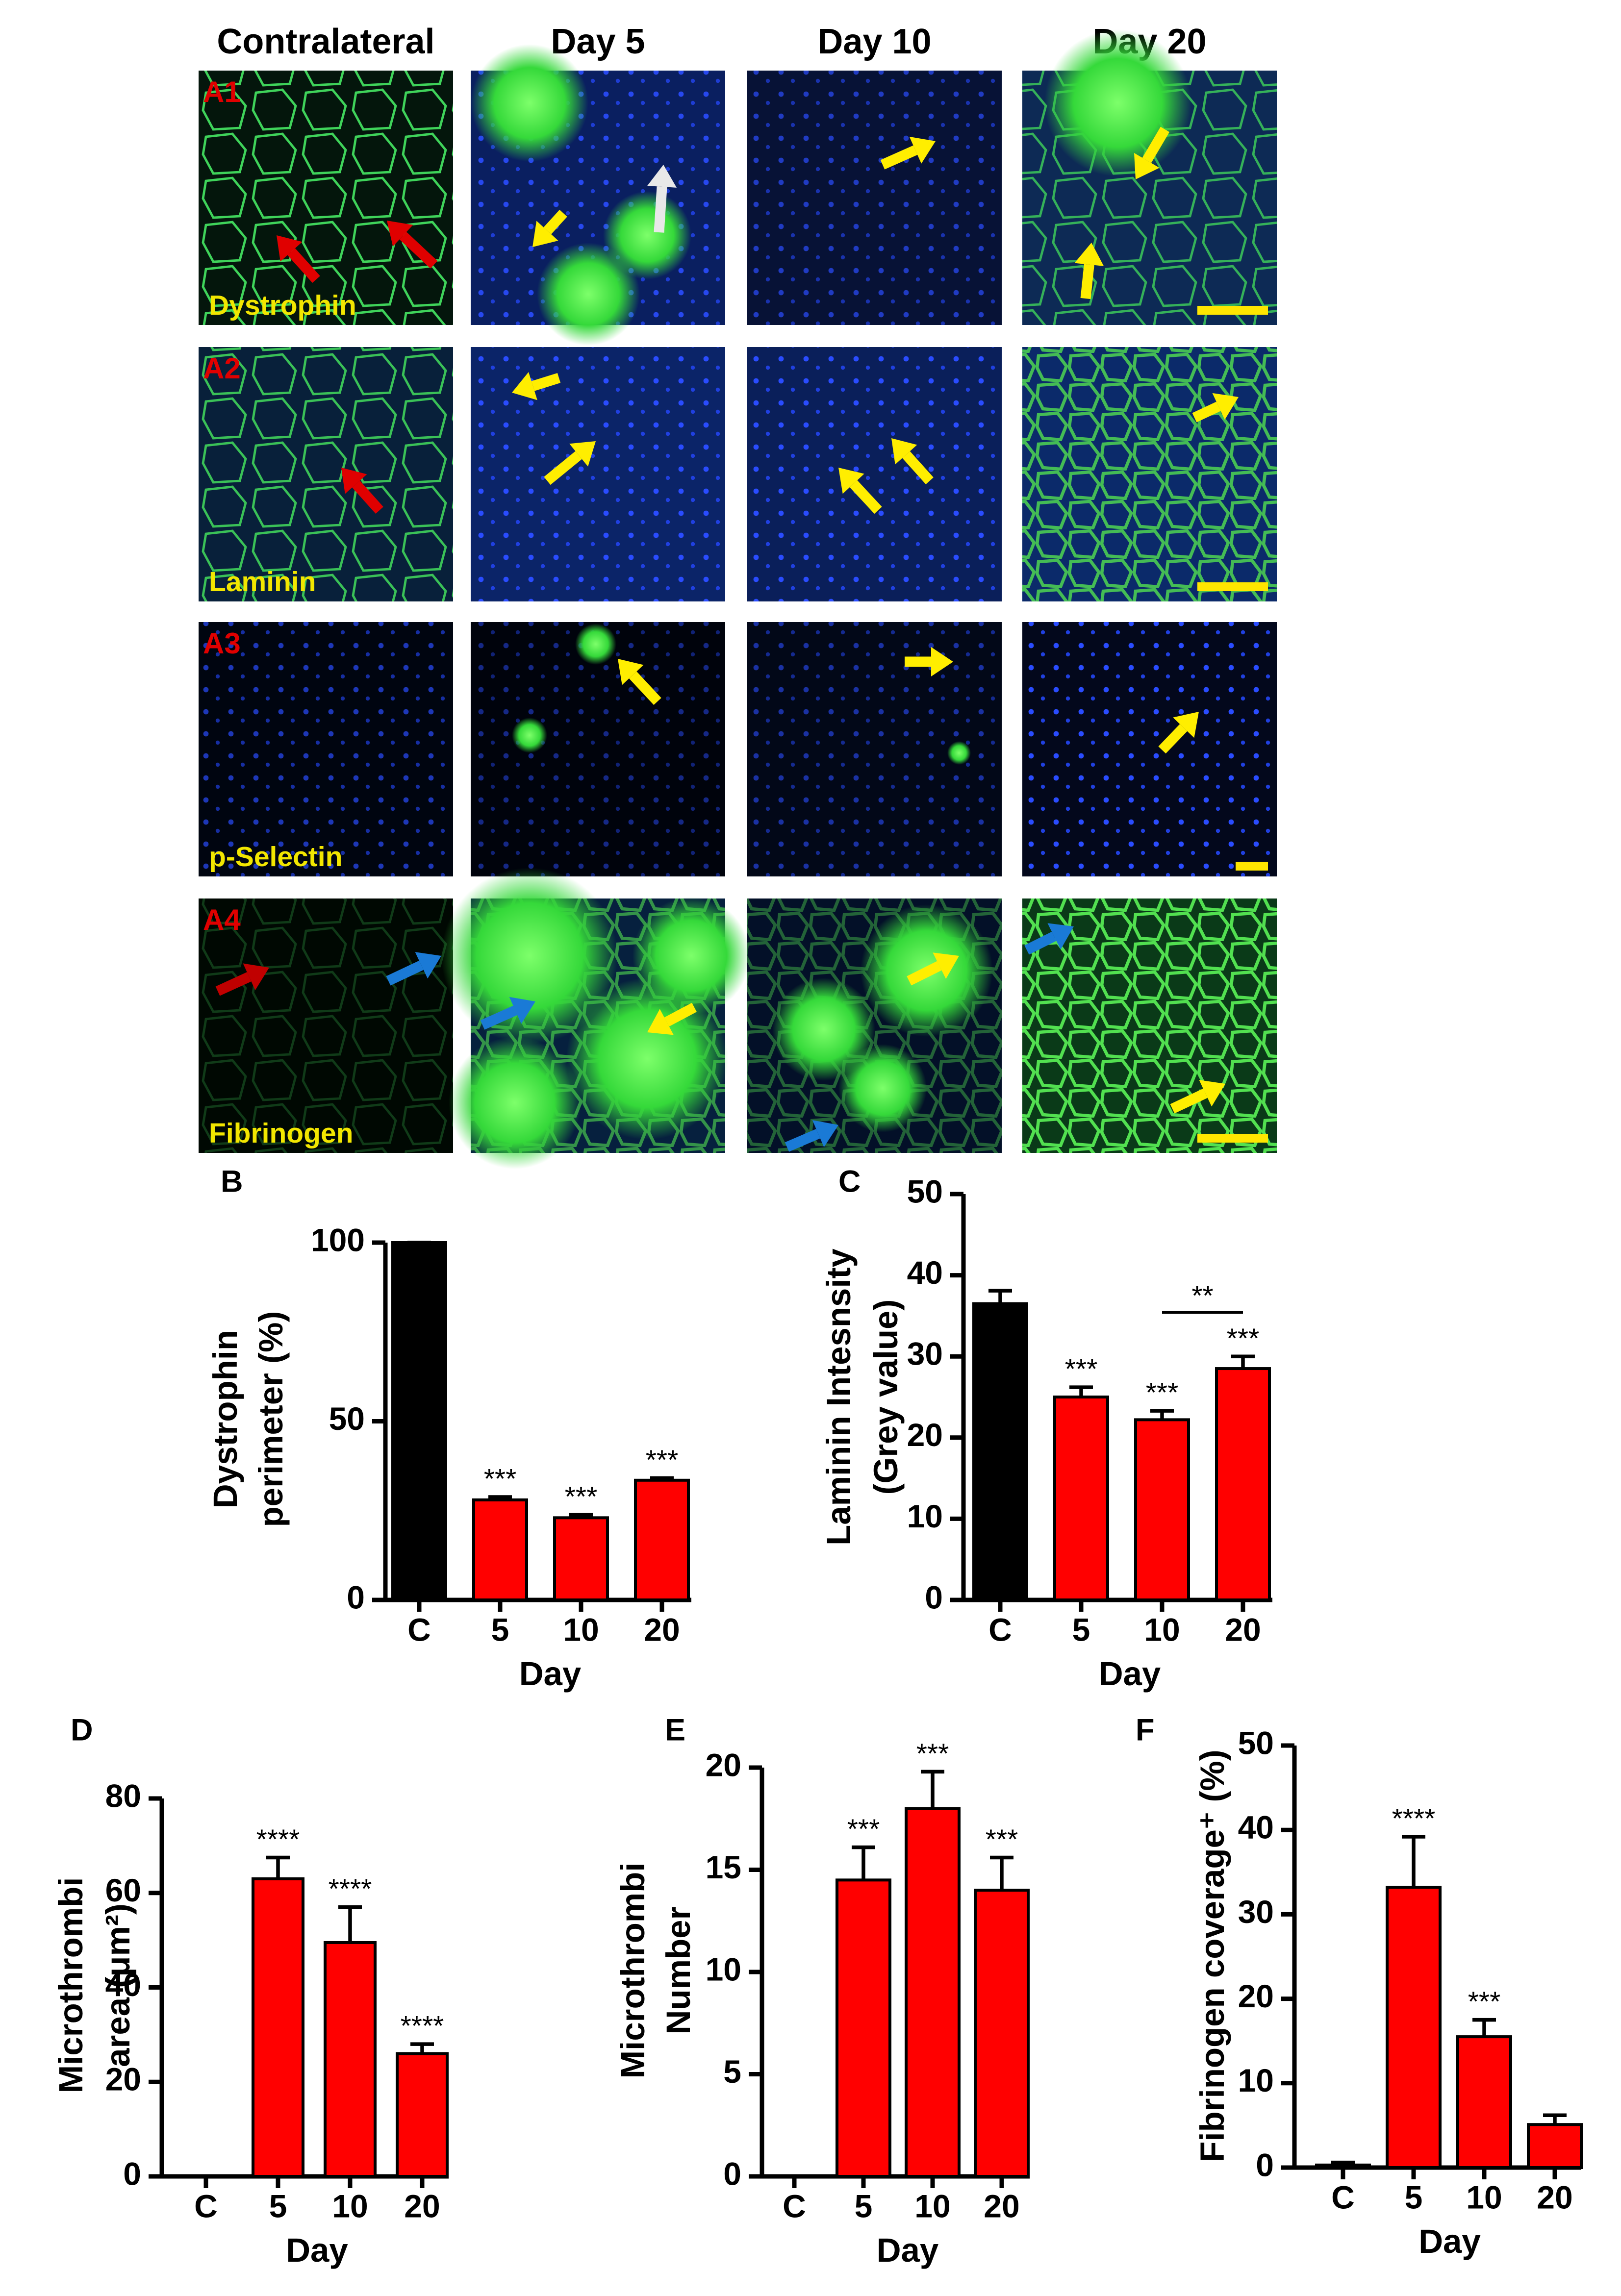  Describe the element at coordinates (925, 1272) in the screenshot. I see `y-tick-label: 40` at that location.